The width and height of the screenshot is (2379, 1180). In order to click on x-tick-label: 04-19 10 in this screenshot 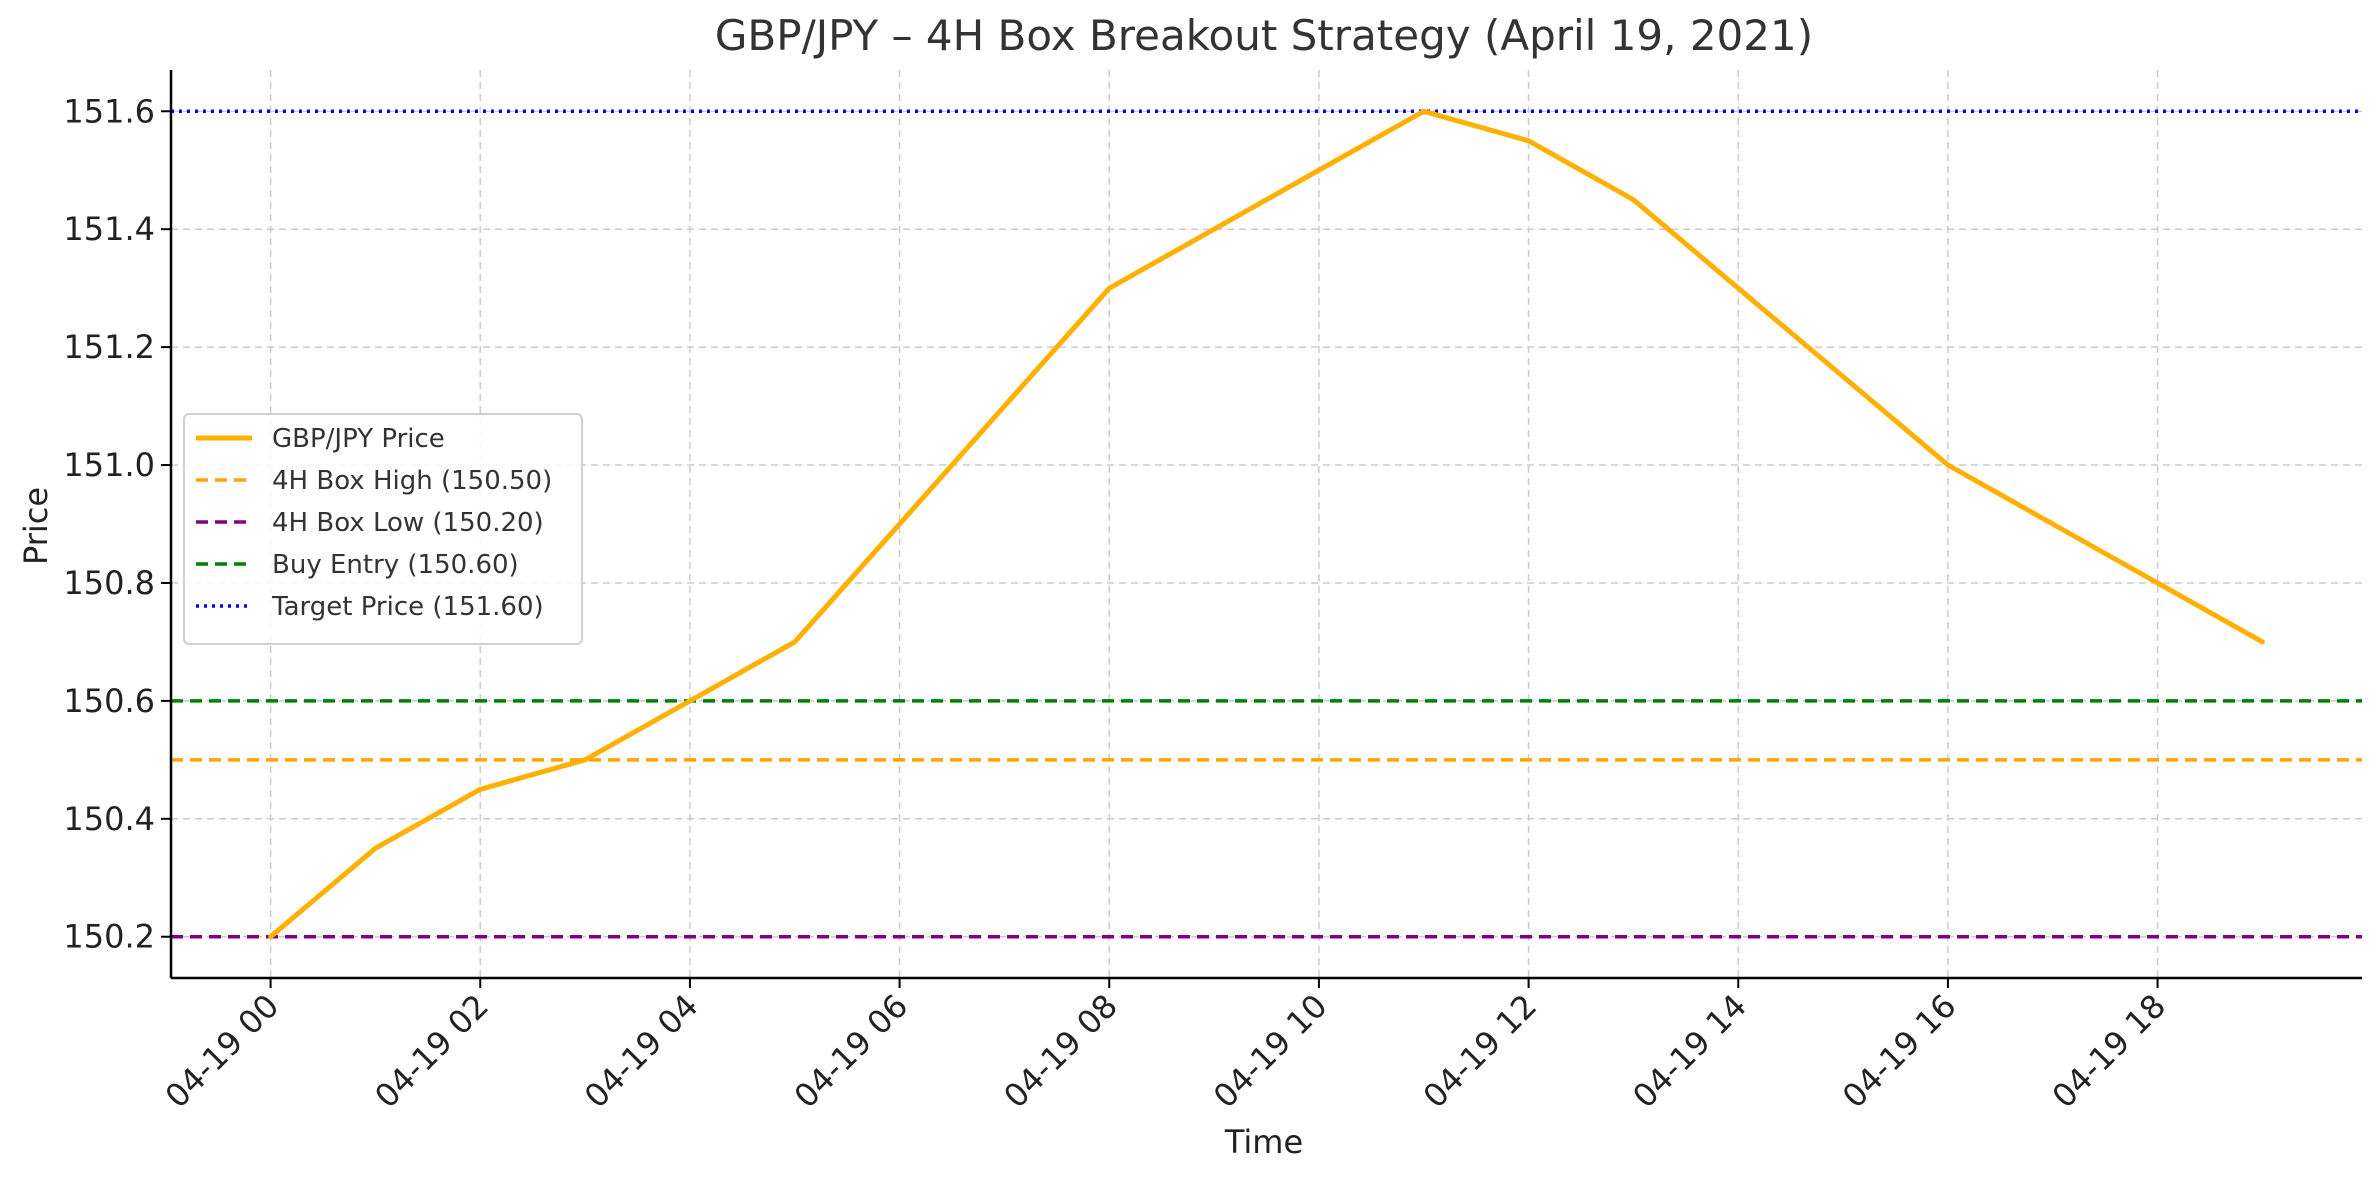, I will do `click(1270, 1051)`.